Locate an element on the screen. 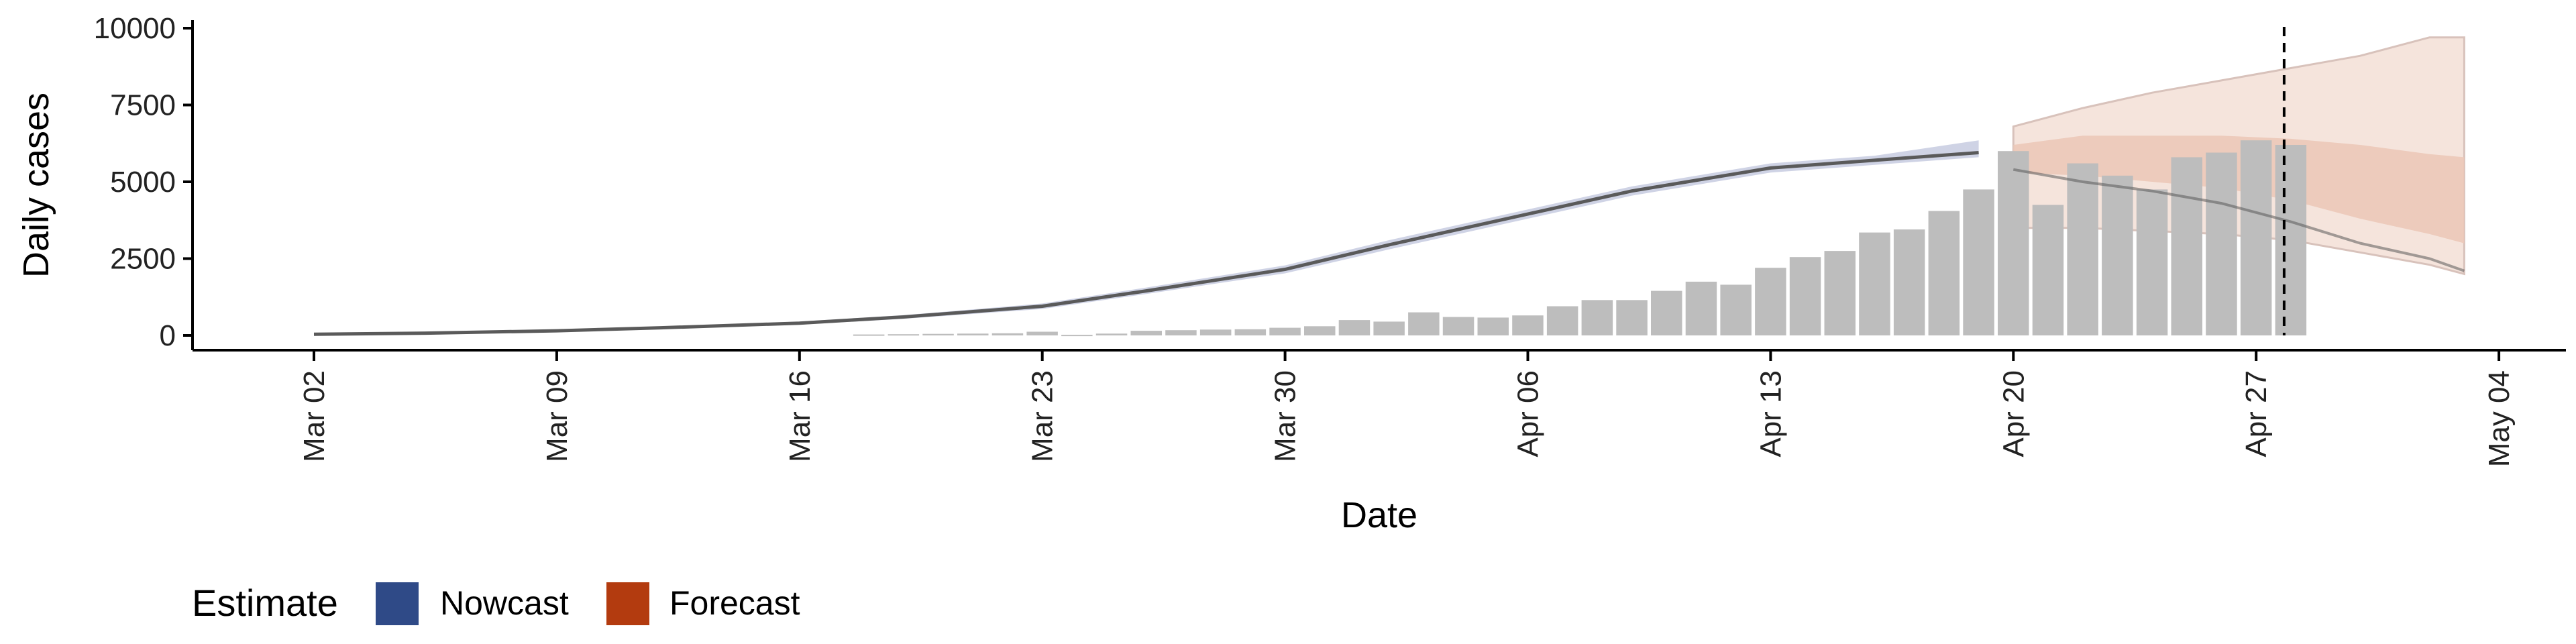 Image resolution: width=2576 pixels, height=644 pixels. x-tick-label-2020-03-02: Mar 02 is located at coordinates (314, 416).